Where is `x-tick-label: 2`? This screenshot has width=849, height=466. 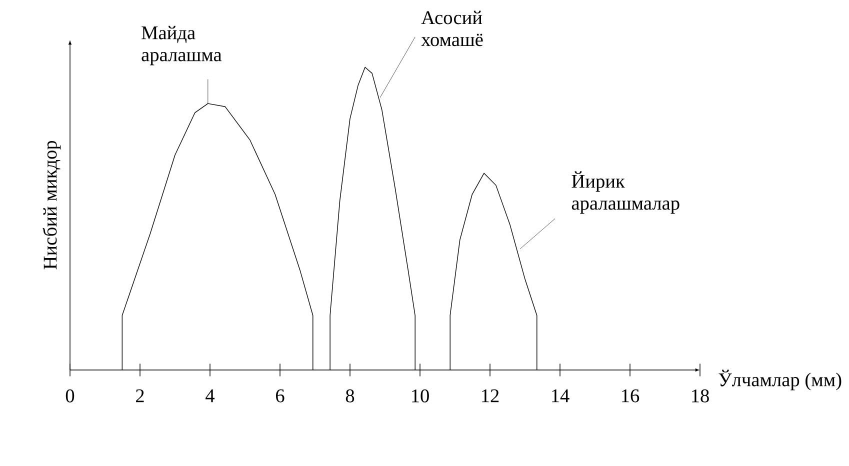
x-tick-label: 2 is located at coordinates (140, 395).